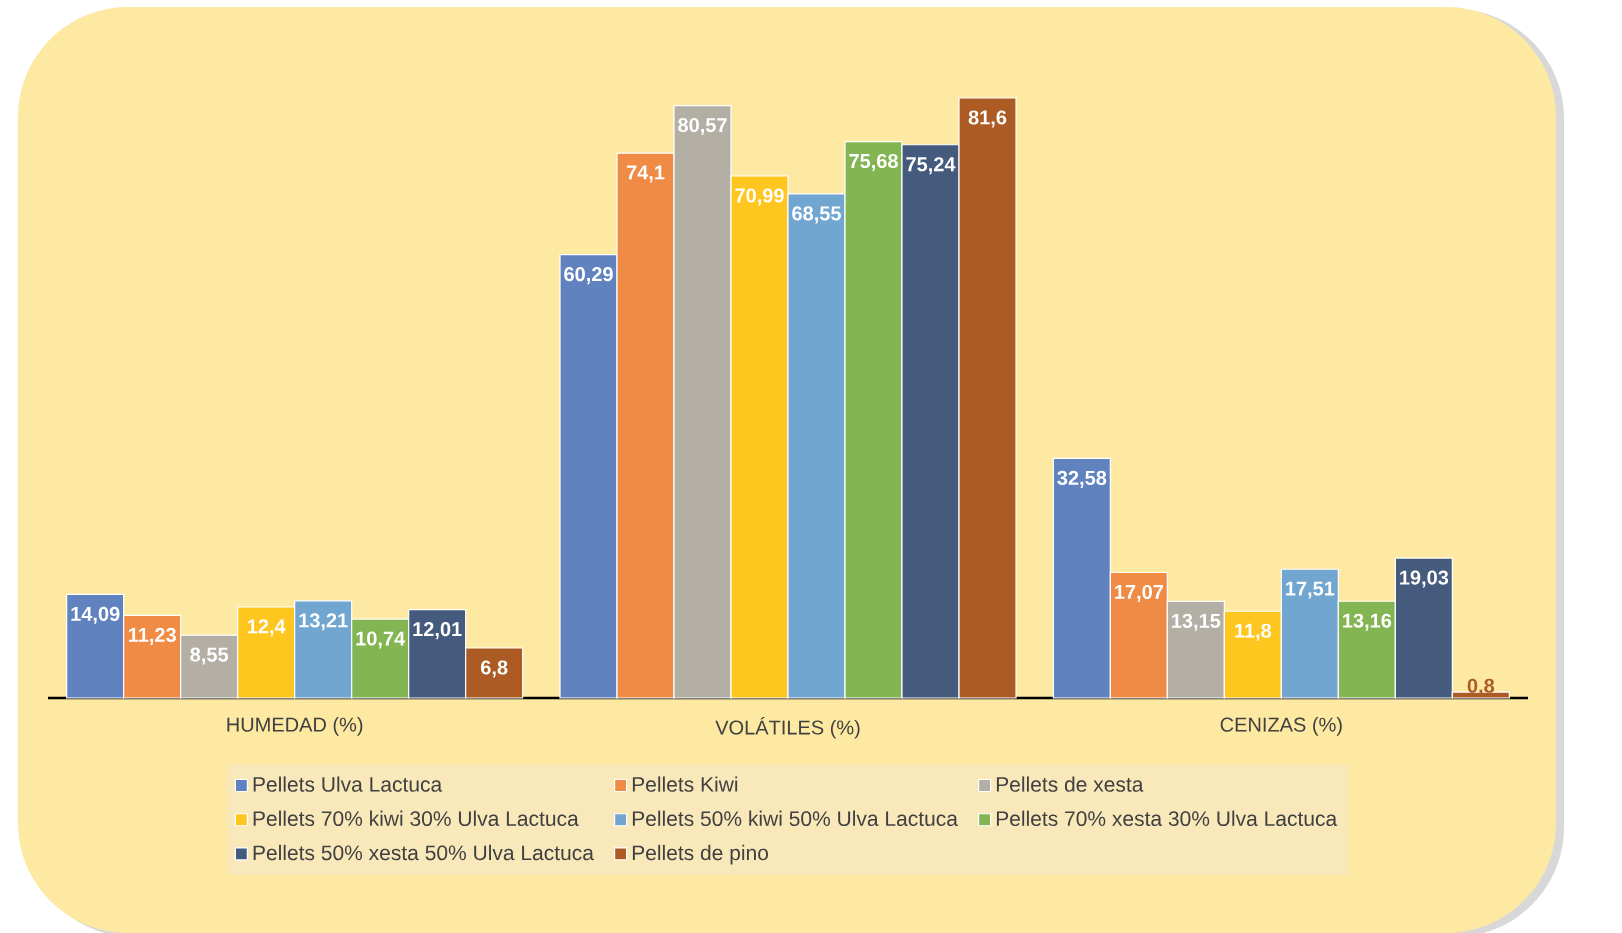 The height and width of the screenshot is (933, 1622). I want to click on data-label: 10,74, so click(381, 640).